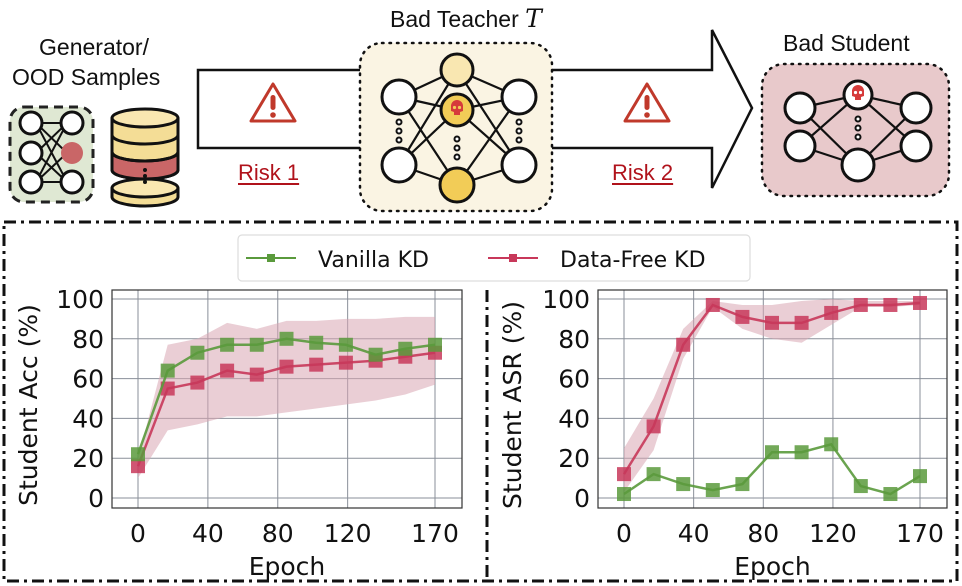  Describe the element at coordinates (643, 172) in the screenshot. I see `risk-2-label: Risk 2` at that location.